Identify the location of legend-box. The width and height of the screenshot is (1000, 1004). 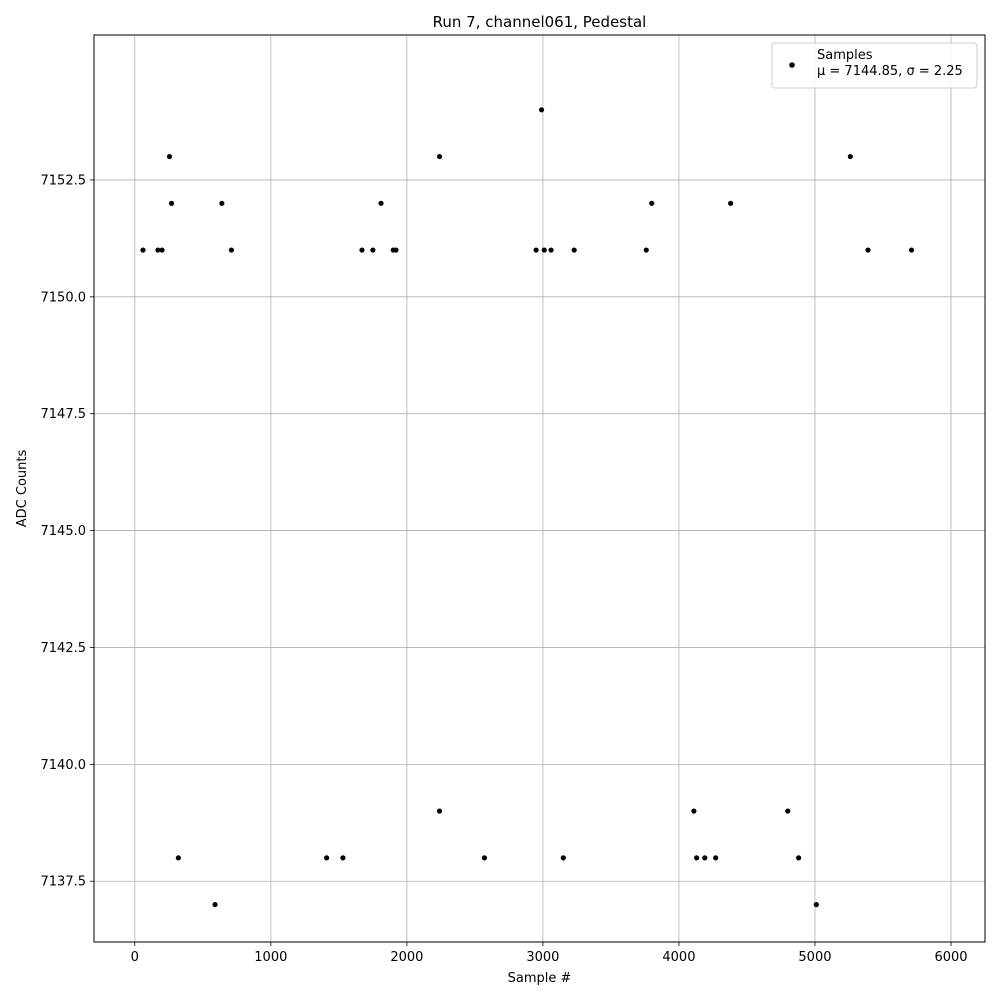
(874, 65).